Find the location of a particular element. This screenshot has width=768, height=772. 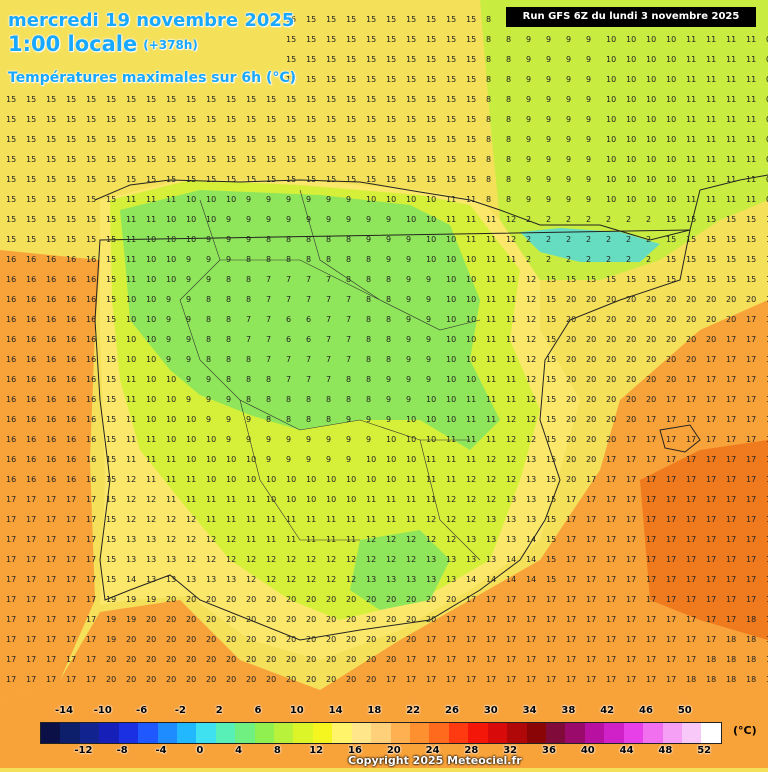

forecast-time: 1:00 locale (+378h) is located at coordinates (103, 44).